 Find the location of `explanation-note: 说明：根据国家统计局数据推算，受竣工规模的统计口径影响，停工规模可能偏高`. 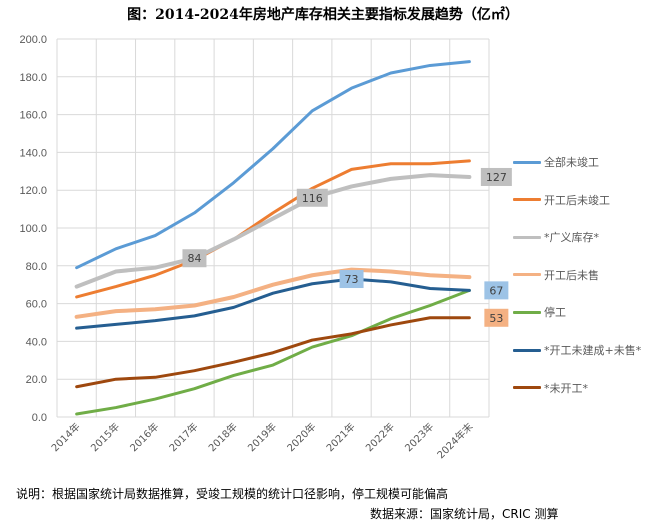

explanation-note: 说明：根据国家统计局数据推算，受竣工规模的统计口径影响，停工规模可能偏高 is located at coordinates (232, 494).